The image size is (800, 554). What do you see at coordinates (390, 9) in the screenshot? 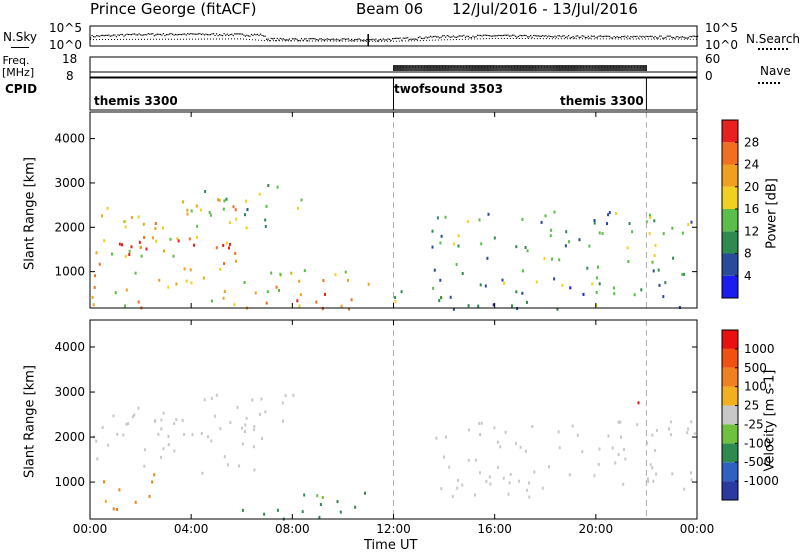
I see `beam-label: Beam 06` at bounding box center [390, 9].